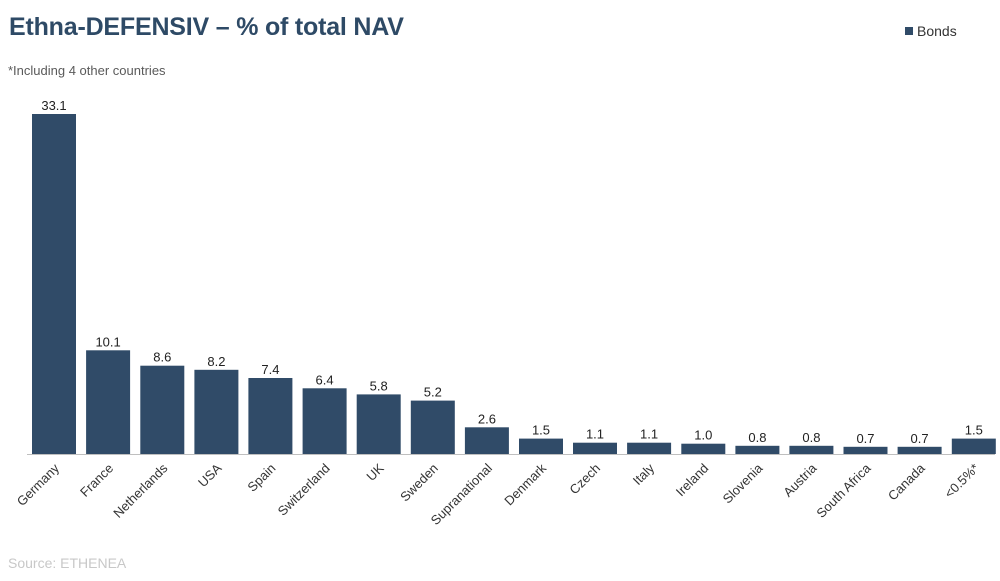 The height and width of the screenshot is (581, 1000). I want to click on data-label-8: 2.6, so click(487, 418).